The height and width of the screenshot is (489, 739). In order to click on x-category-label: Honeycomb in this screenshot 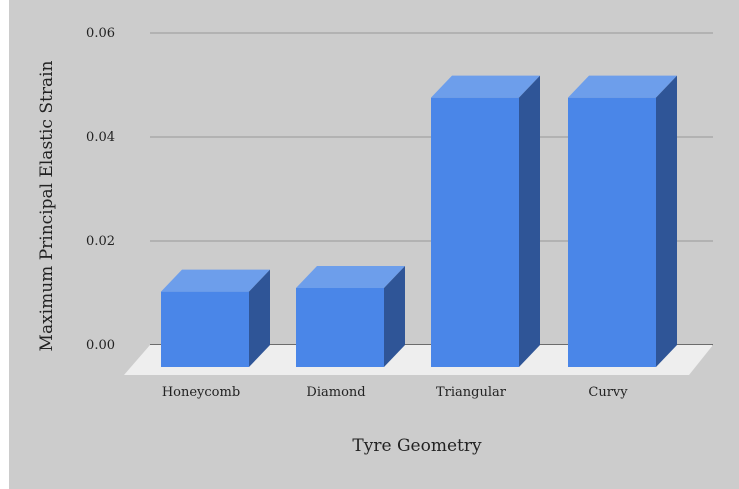, I will do `click(201, 392)`.